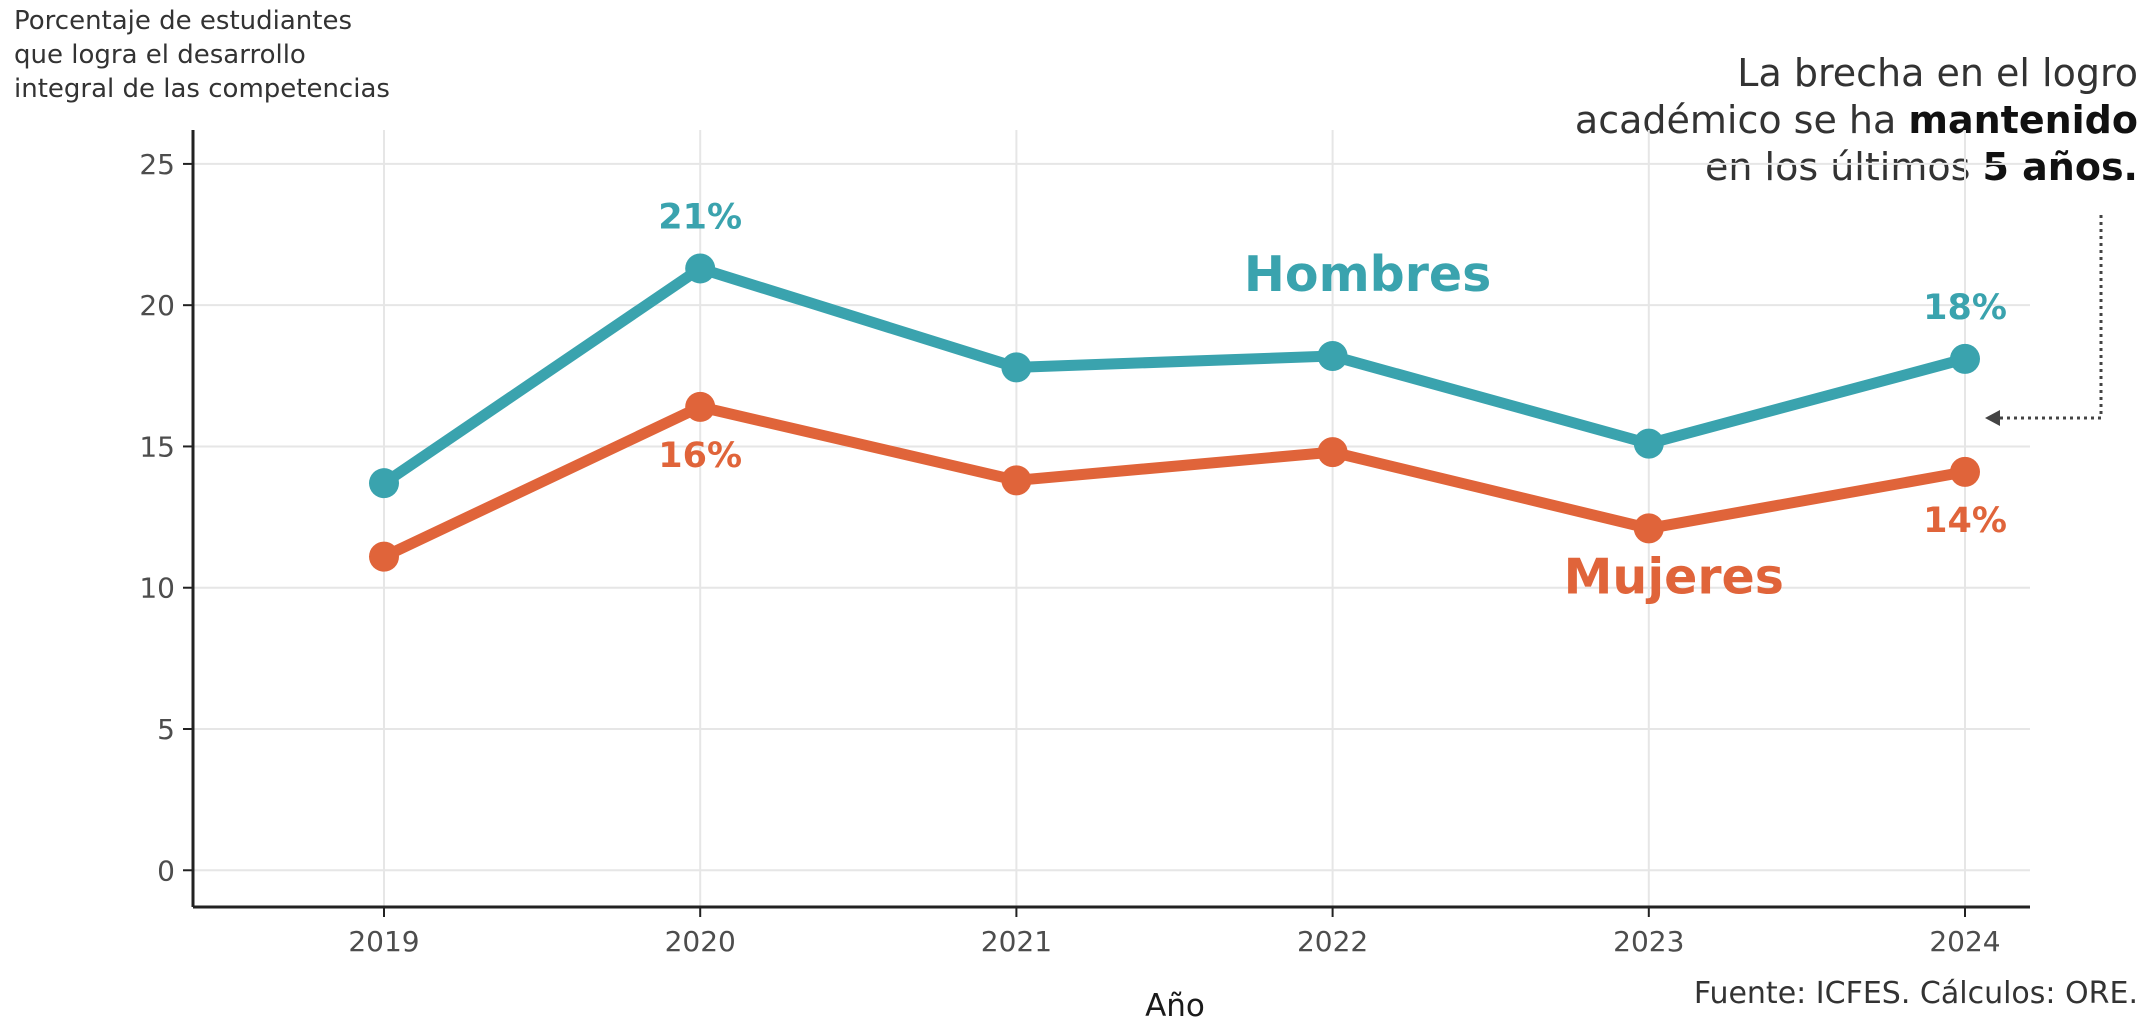 This screenshot has width=2152, height=1025. What do you see at coordinates (2060, 167) in the screenshot?
I see `annotation-emphasis-years: 5 años.` at bounding box center [2060, 167].